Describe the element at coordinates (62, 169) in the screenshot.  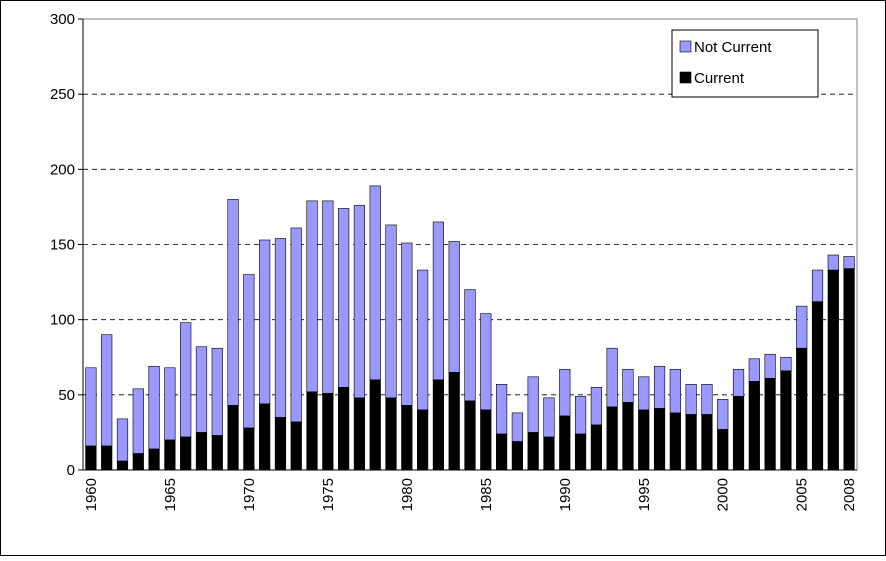
I see `y-tick-label: 200` at that location.